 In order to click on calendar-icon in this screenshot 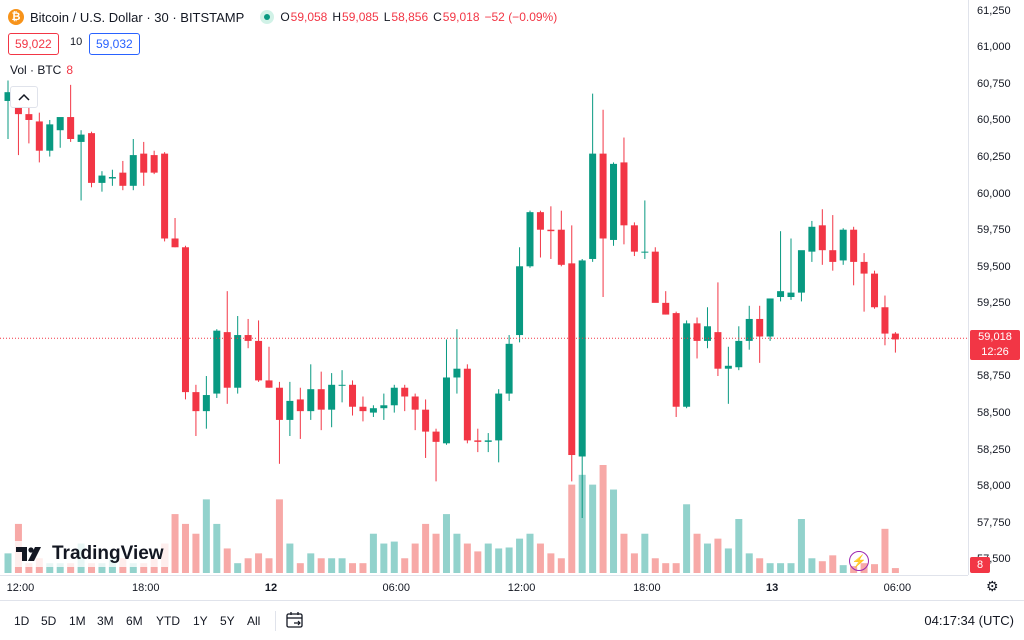, I will do `click(295, 622)`.